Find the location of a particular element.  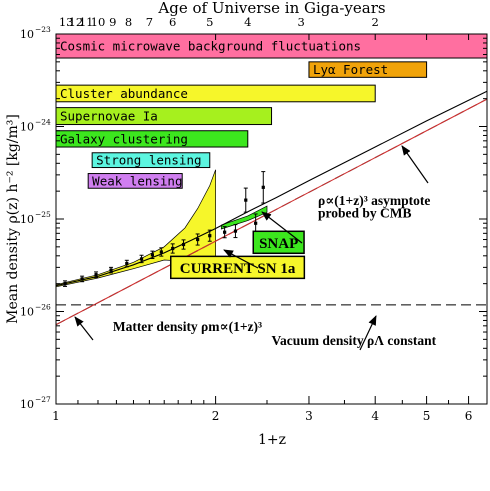

probe-bar-label: Weak lensing is located at coordinates (137, 180).